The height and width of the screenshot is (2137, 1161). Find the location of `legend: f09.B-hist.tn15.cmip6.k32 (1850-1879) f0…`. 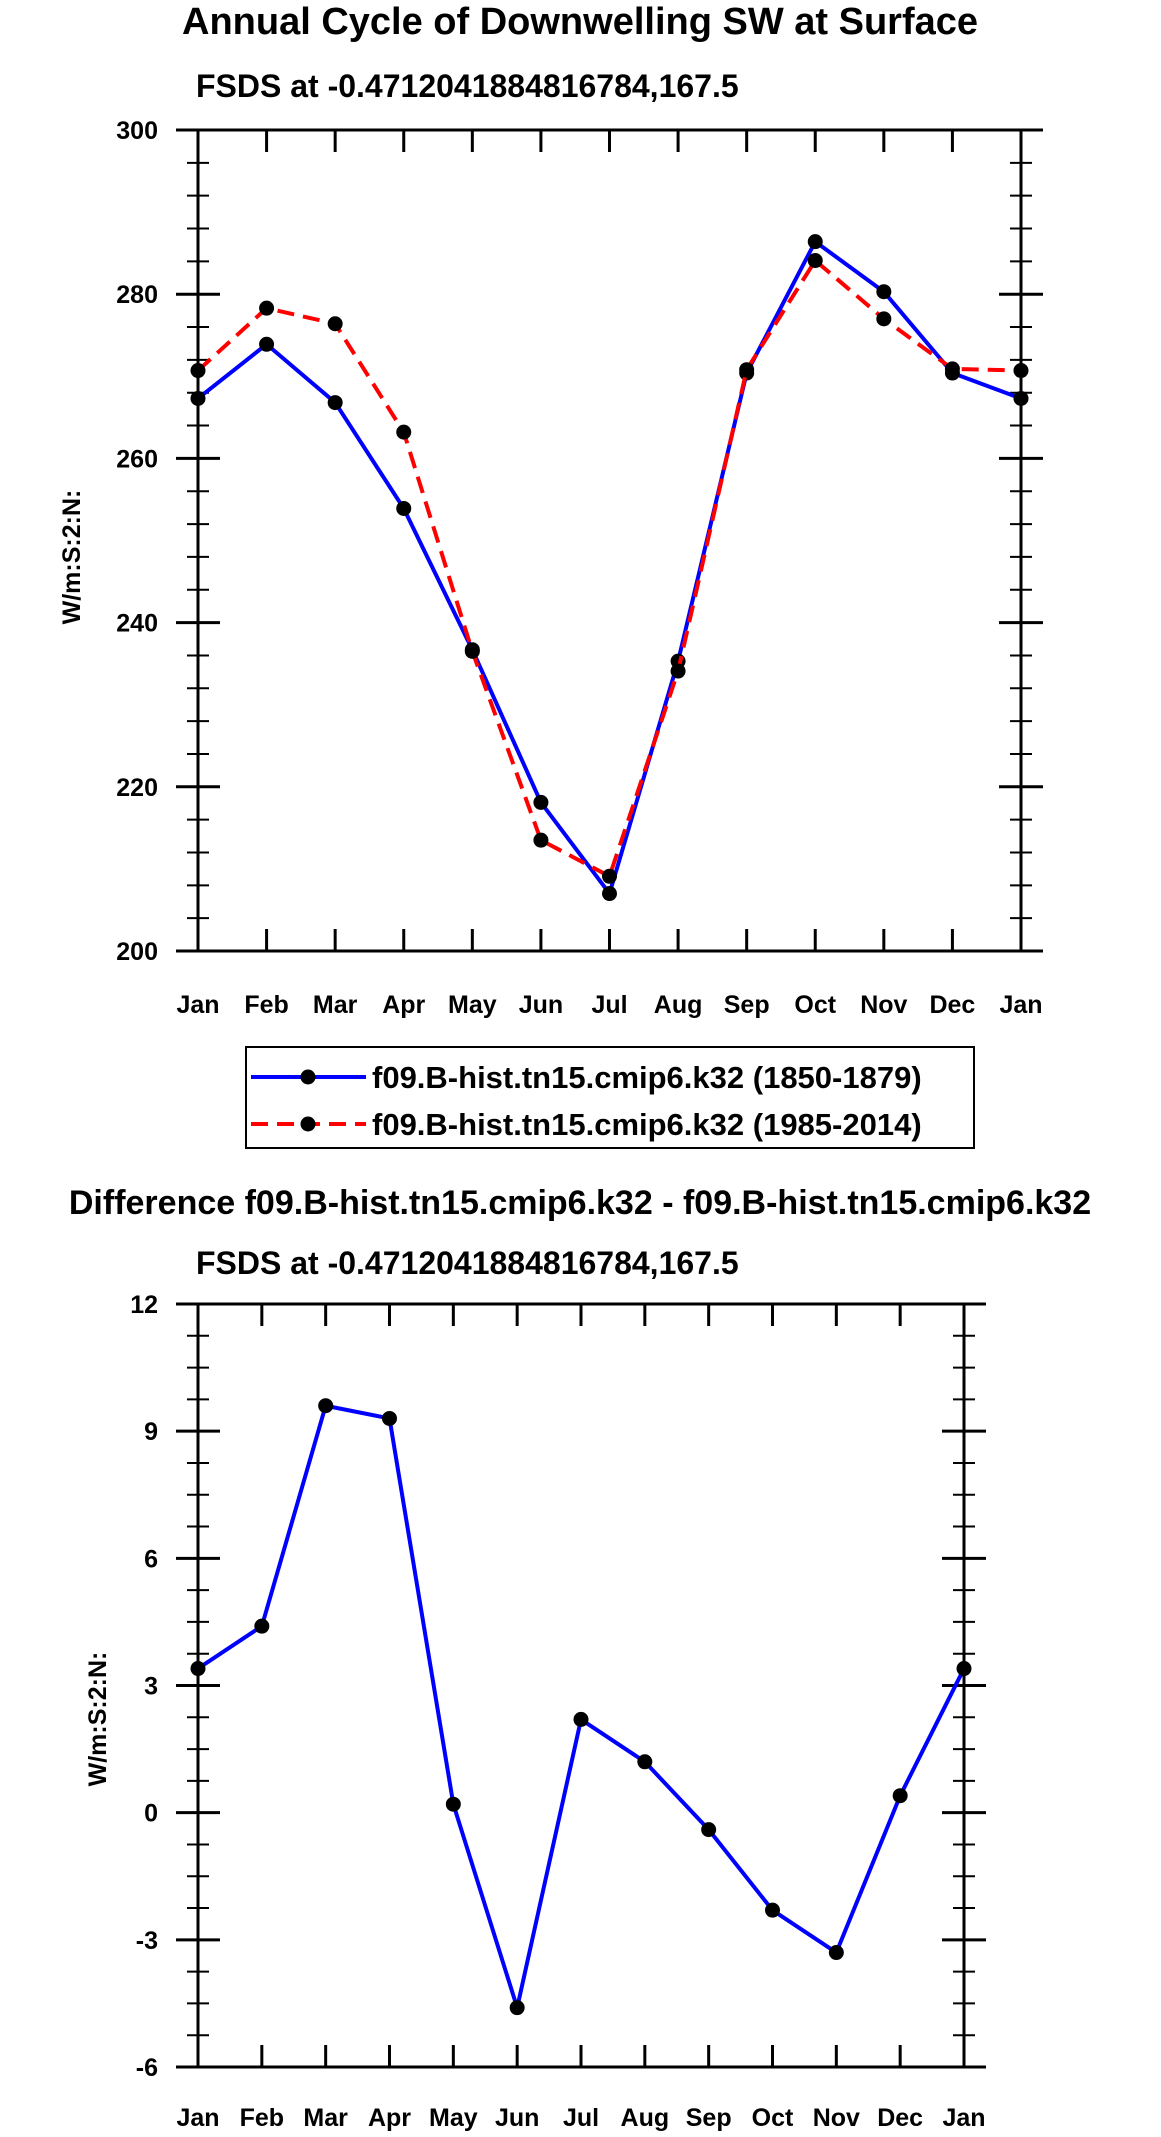

legend: f09.B-hist.tn15.cmip6.k32 (1850-1879) f0… is located at coordinates (610, 1097).